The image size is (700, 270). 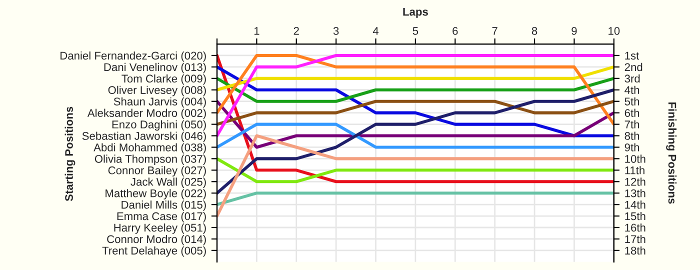 I want to click on text: Olivia Thompson (037), so click(x=150, y=160).